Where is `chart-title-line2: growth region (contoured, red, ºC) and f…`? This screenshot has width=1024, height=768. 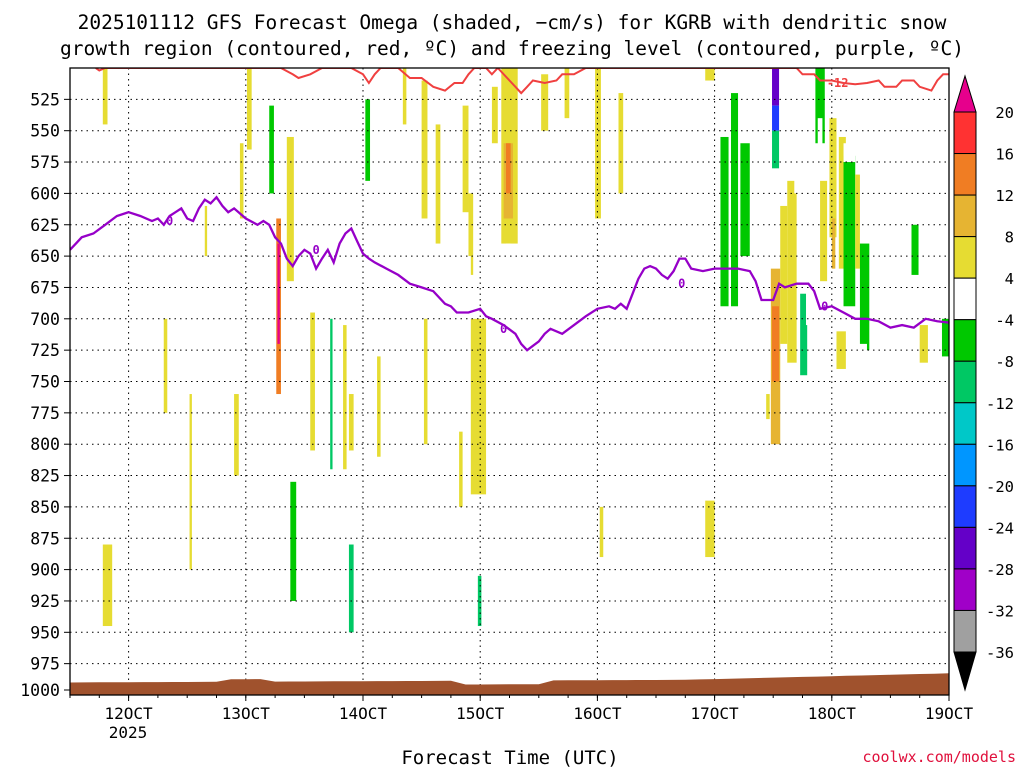 chart-title-line2: growth region (contoured, red, ºC) and f… is located at coordinates (512, 48).